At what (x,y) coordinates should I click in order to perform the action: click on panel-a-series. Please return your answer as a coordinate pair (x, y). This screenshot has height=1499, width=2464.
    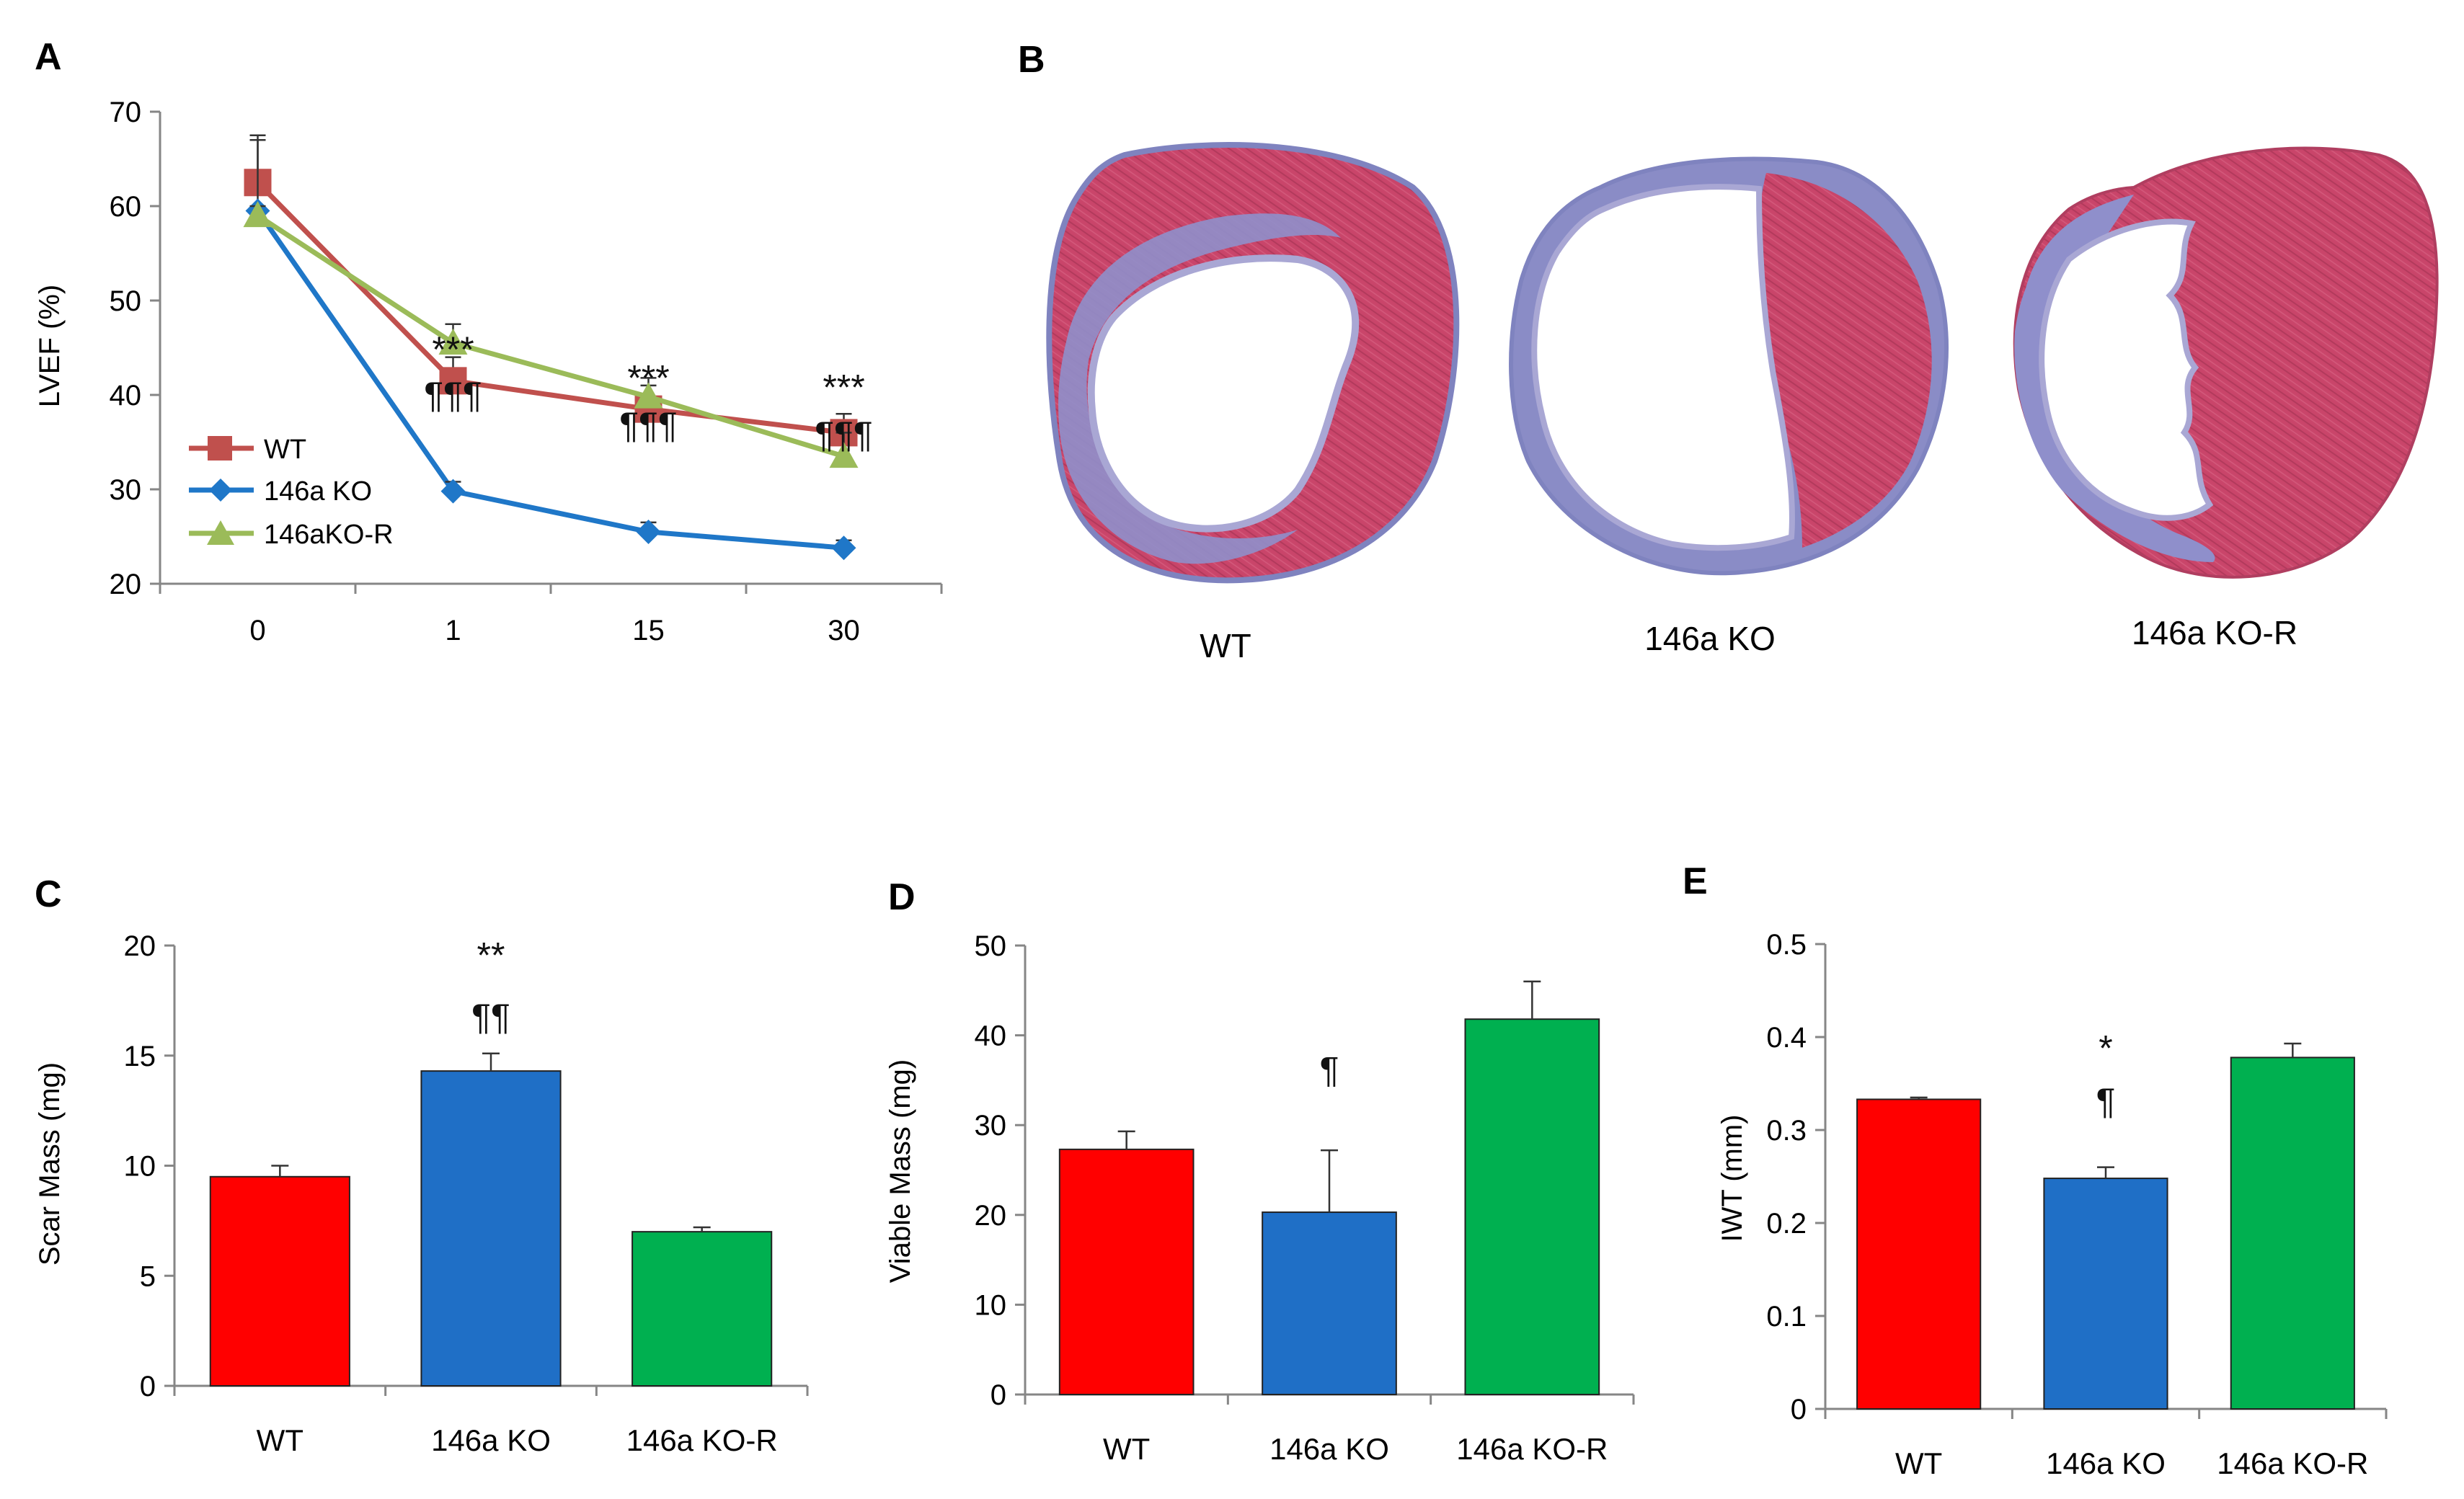
    Looking at the image, I should click on (551, 347).